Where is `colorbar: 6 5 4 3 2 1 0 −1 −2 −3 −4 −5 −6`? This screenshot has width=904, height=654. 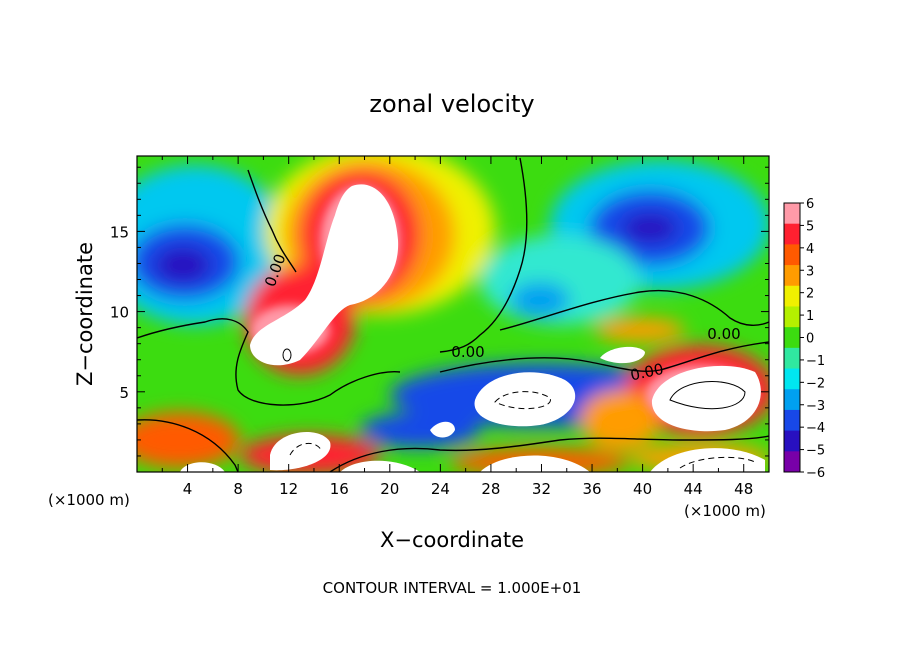 colorbar: 6 5 4 3 2 1 0 −1 −2 −3 −4 −5 −6 is located at coordinates (804, 339).